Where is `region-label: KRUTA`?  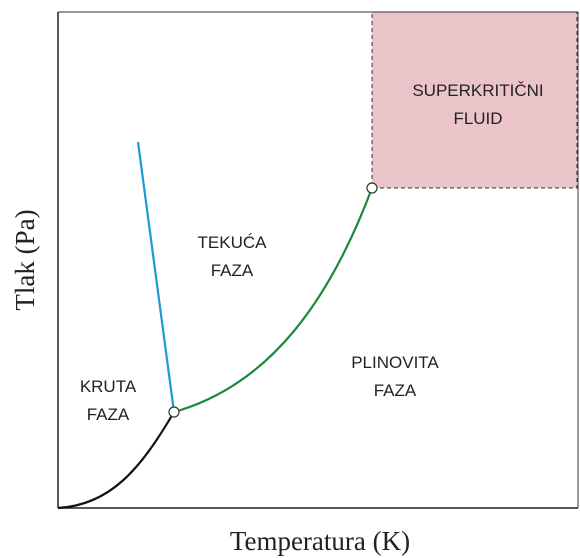
region-label: KRUTA is located at coordinates (108, 386).